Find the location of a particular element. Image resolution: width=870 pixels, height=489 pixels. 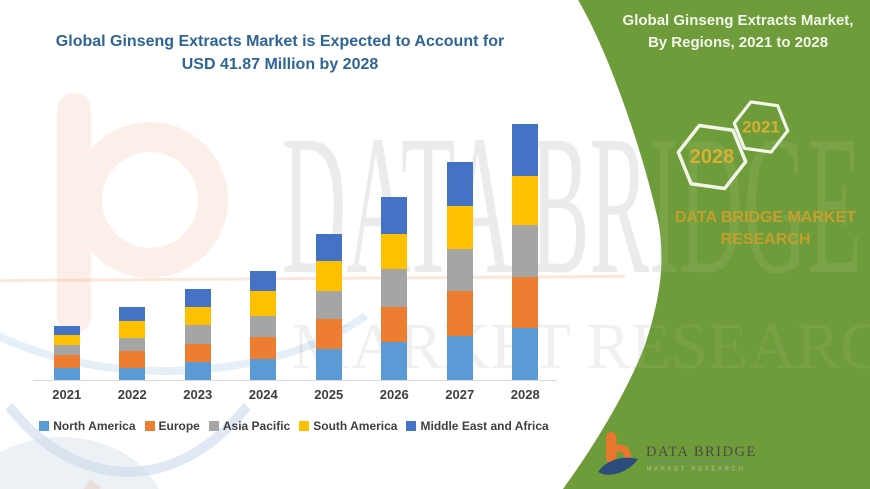

x-axis-label: 2025 is located at coordinates (329, 394).